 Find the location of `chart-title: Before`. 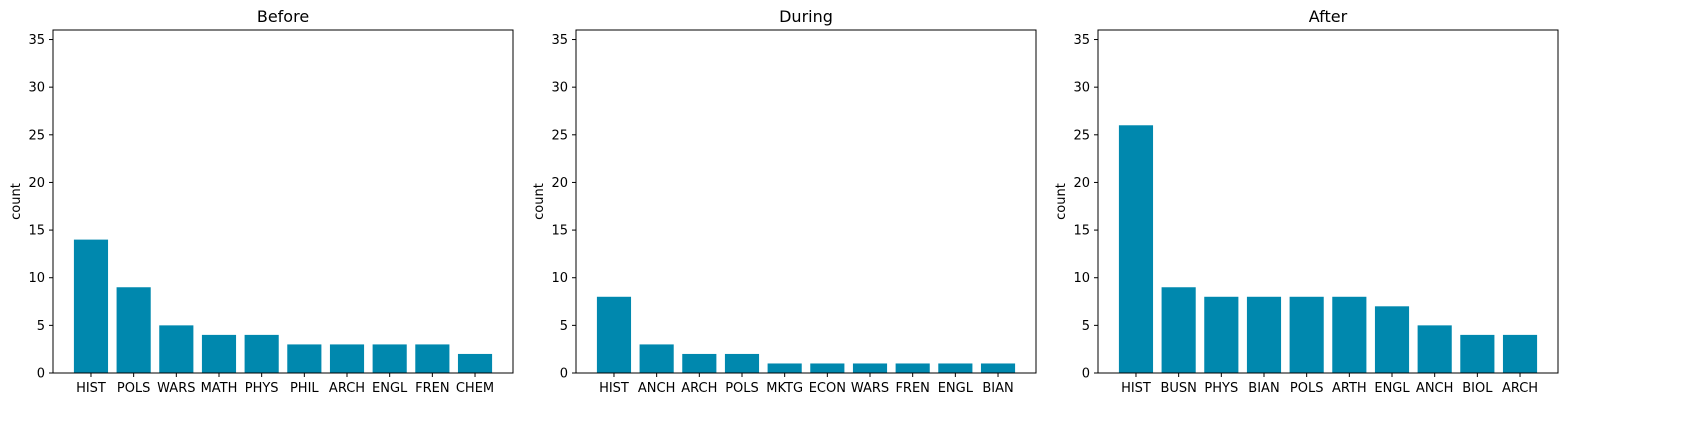

chart-title: Before is located at coordinates (283, 16).